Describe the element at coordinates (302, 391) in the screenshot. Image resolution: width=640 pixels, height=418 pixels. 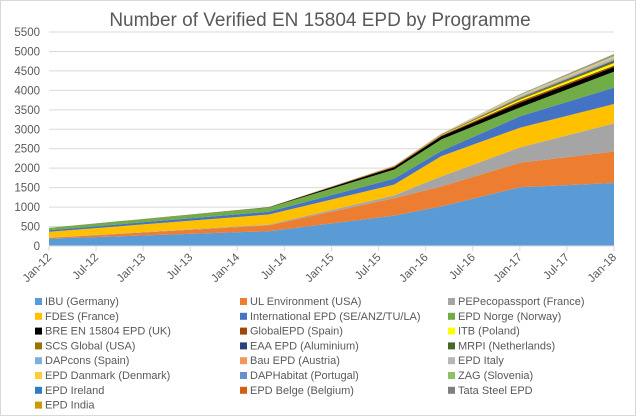
I see `legend-label: EPD Belge (Belgium)` at that location.